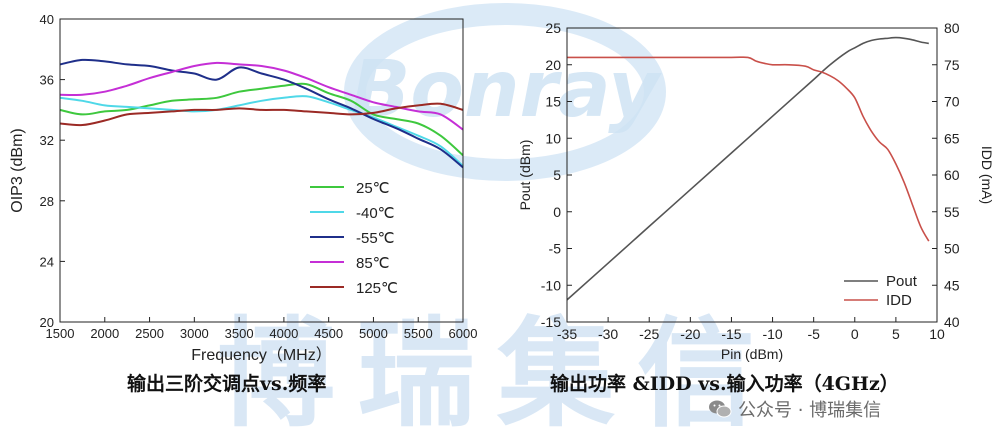 This screenshot has height=447, width=994. Describe the element at coordinates (553, 138) in the screenshot. I see `y-tick-label-left: 10` at that location.